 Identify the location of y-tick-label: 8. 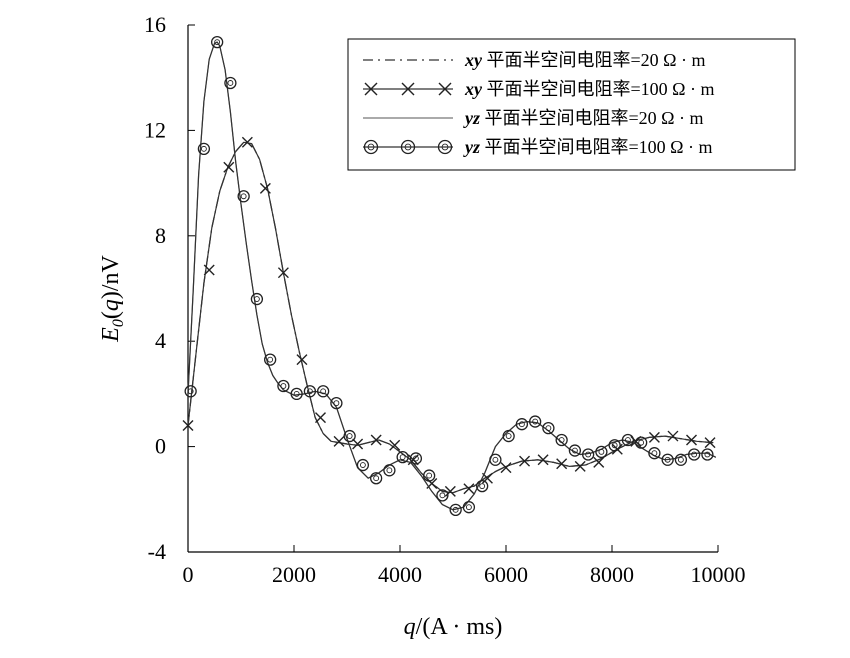
(160, 235).